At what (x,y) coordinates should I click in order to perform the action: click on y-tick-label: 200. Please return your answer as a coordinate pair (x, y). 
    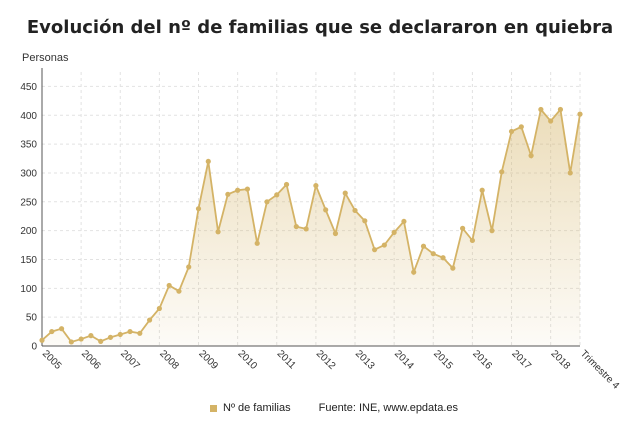
    Looking at the image, I should click on (28, 231).